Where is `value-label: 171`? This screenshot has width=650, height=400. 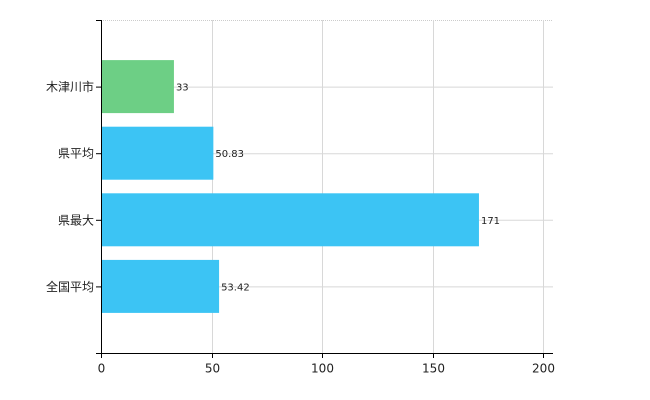 value-label: 171 is located at coordinates (490, 221).